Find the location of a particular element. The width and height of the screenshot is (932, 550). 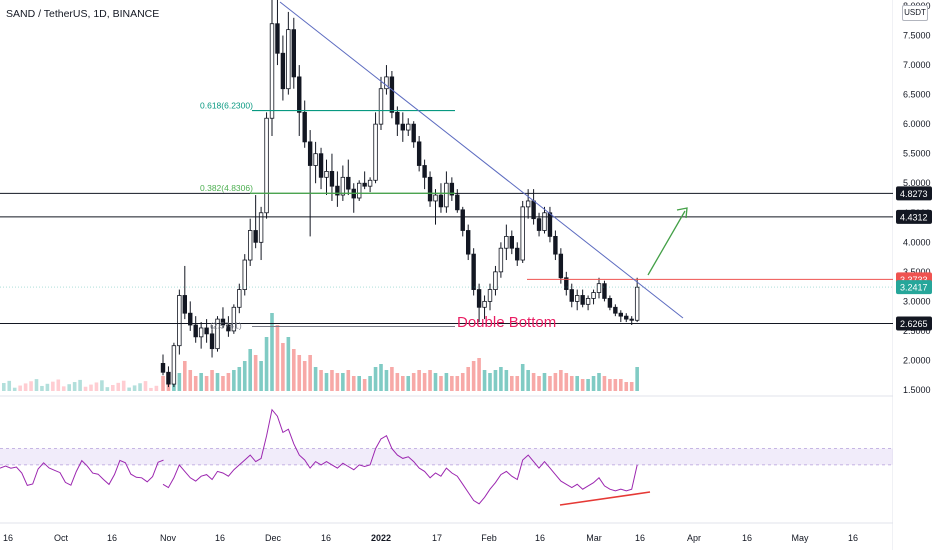

rsi-band is located at coordinates (446, 456).